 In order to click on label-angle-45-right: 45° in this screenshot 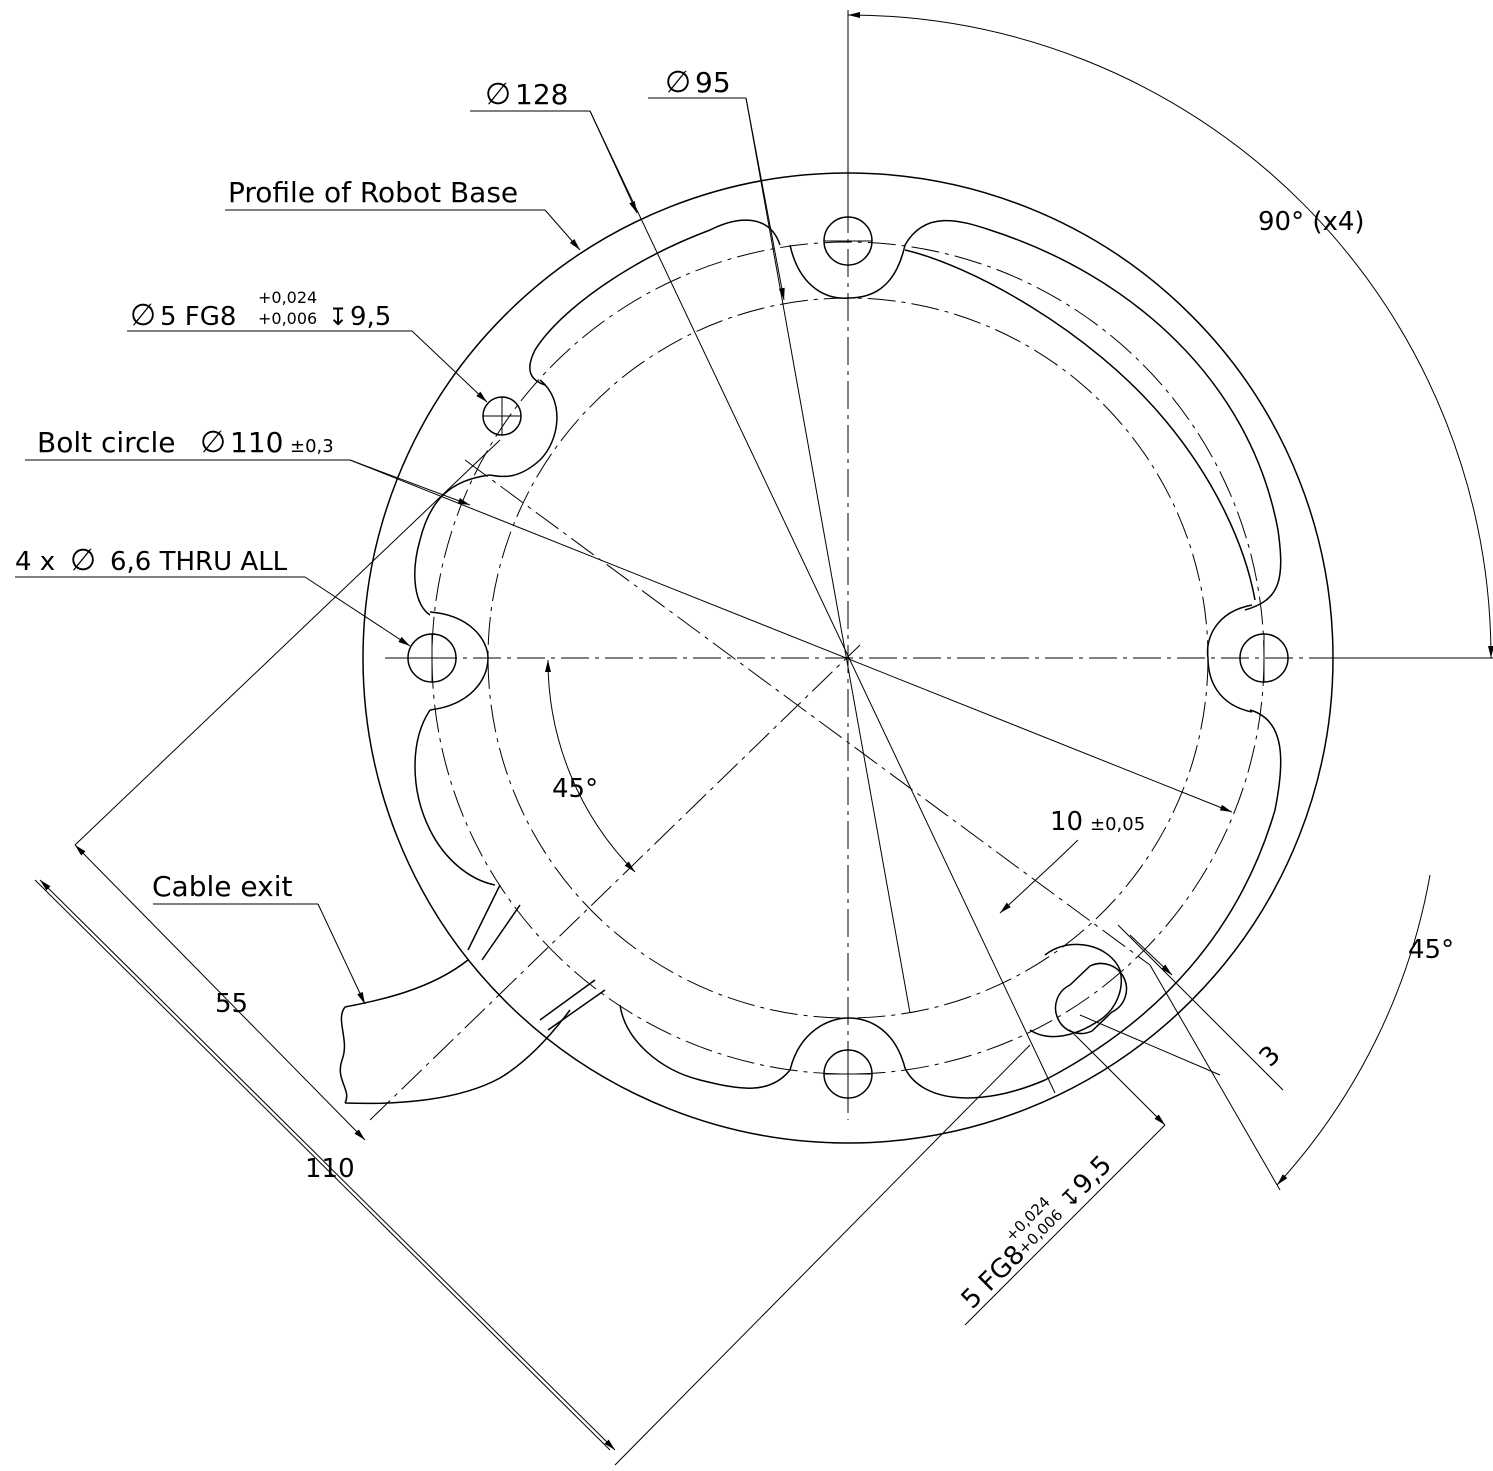, I will do `click(1431, 950)`.